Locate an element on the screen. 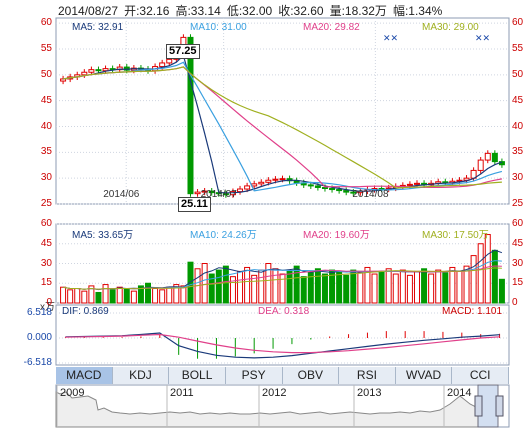 The image size is (529, 432). overview-handle-right is located at coordinates (499, 406).